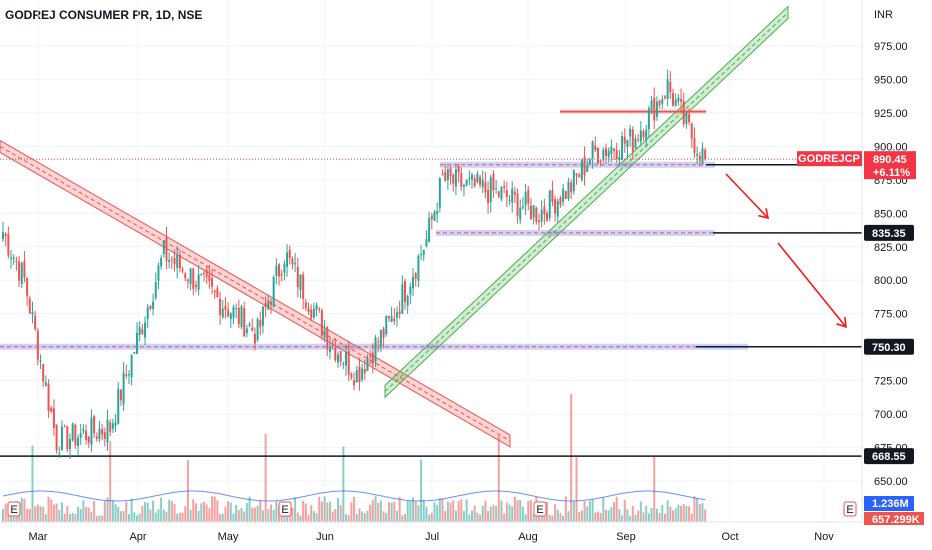 This screenshot has height=550, width=932. What do you see at coordinates (889, 457) in the screenshot?
I see `level-tag-label: 668.55` at bounding box center [889, 457].